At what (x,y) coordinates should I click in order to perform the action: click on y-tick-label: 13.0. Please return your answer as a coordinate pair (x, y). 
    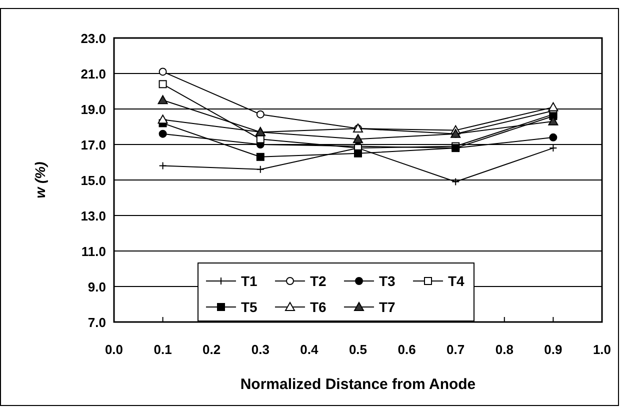
    Looking at the image, I should click on (93, 216).